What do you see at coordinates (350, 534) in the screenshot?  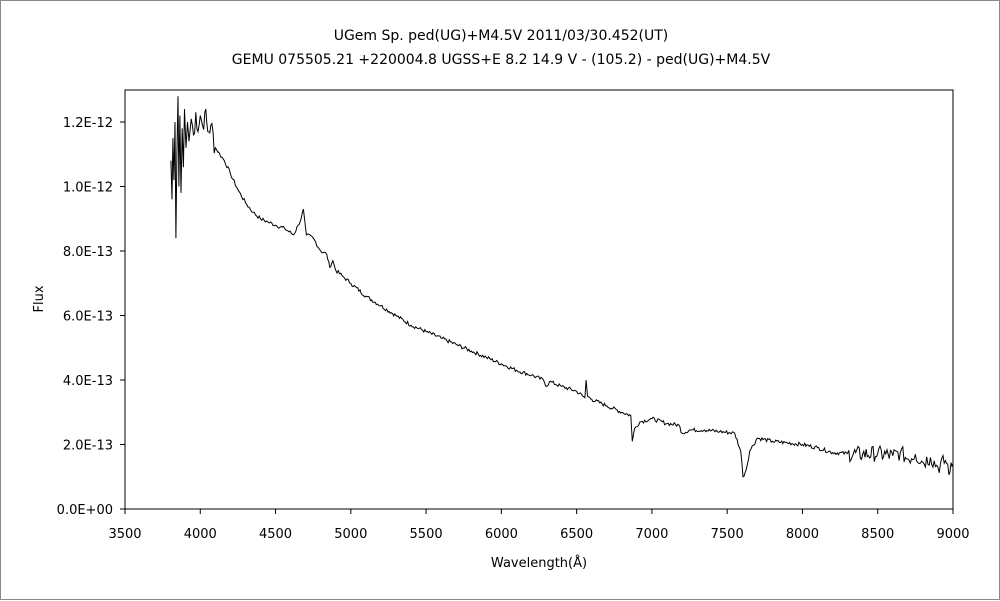 I see `x-tick-label: 5000` at bounding box center [350, 534].